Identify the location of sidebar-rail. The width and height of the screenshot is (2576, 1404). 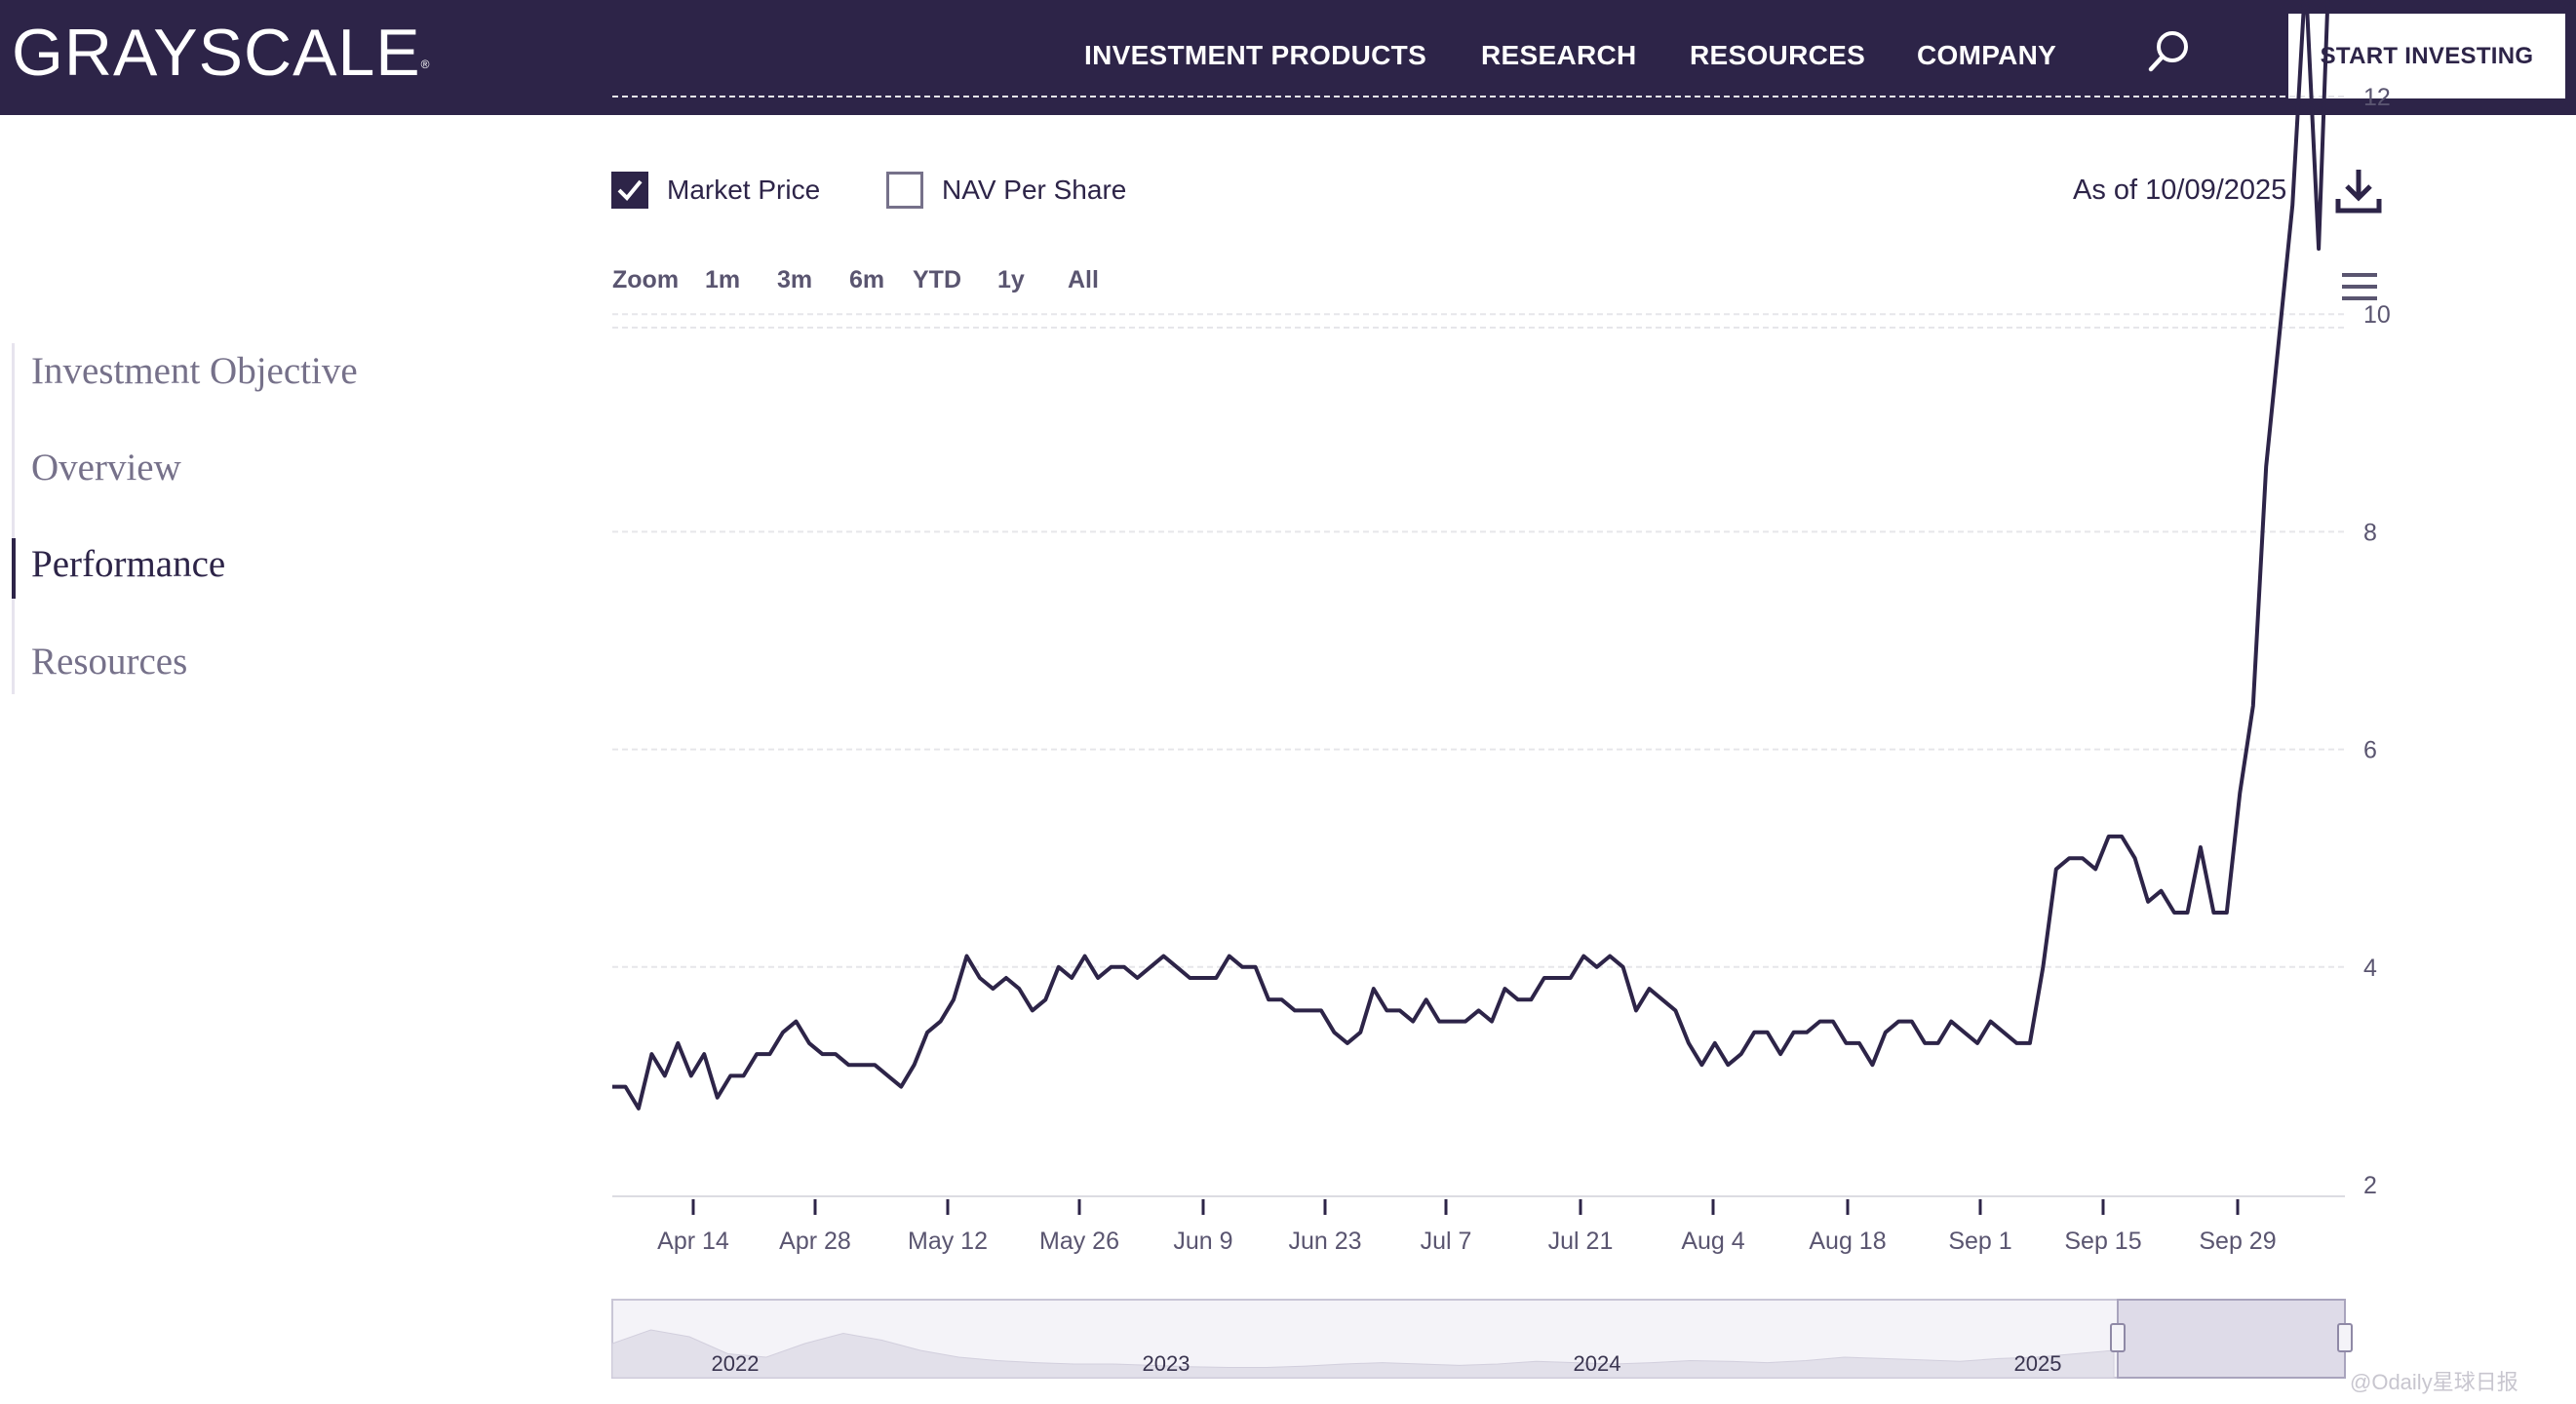
(13, 518).